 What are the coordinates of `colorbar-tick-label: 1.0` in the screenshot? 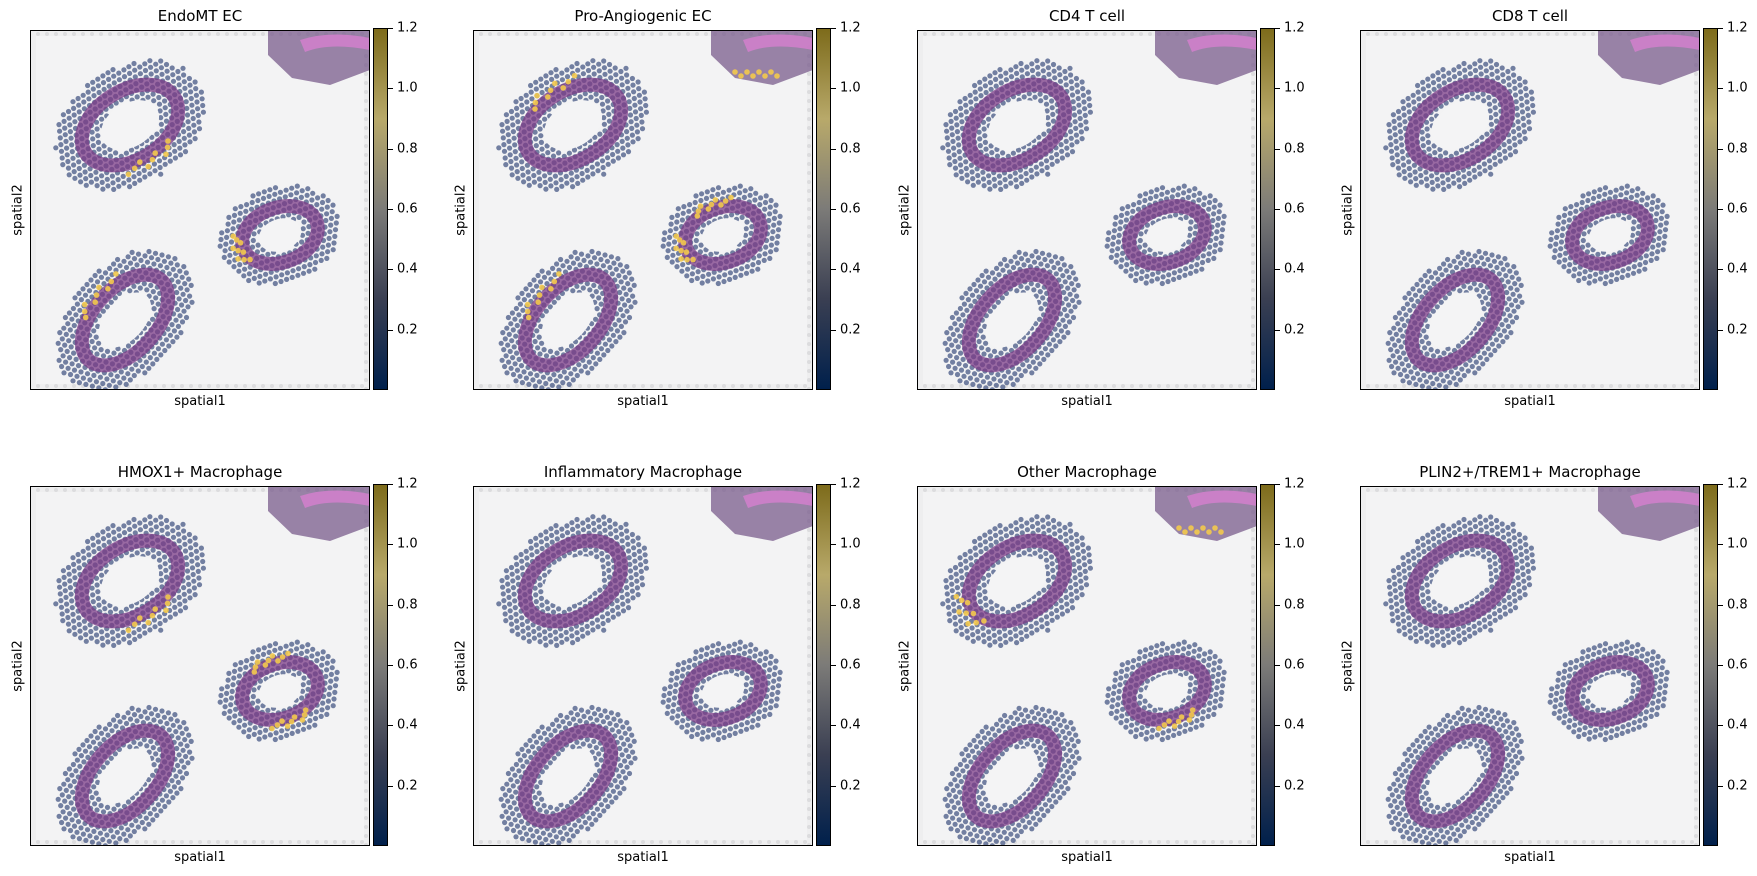 It's located at (407, 88).